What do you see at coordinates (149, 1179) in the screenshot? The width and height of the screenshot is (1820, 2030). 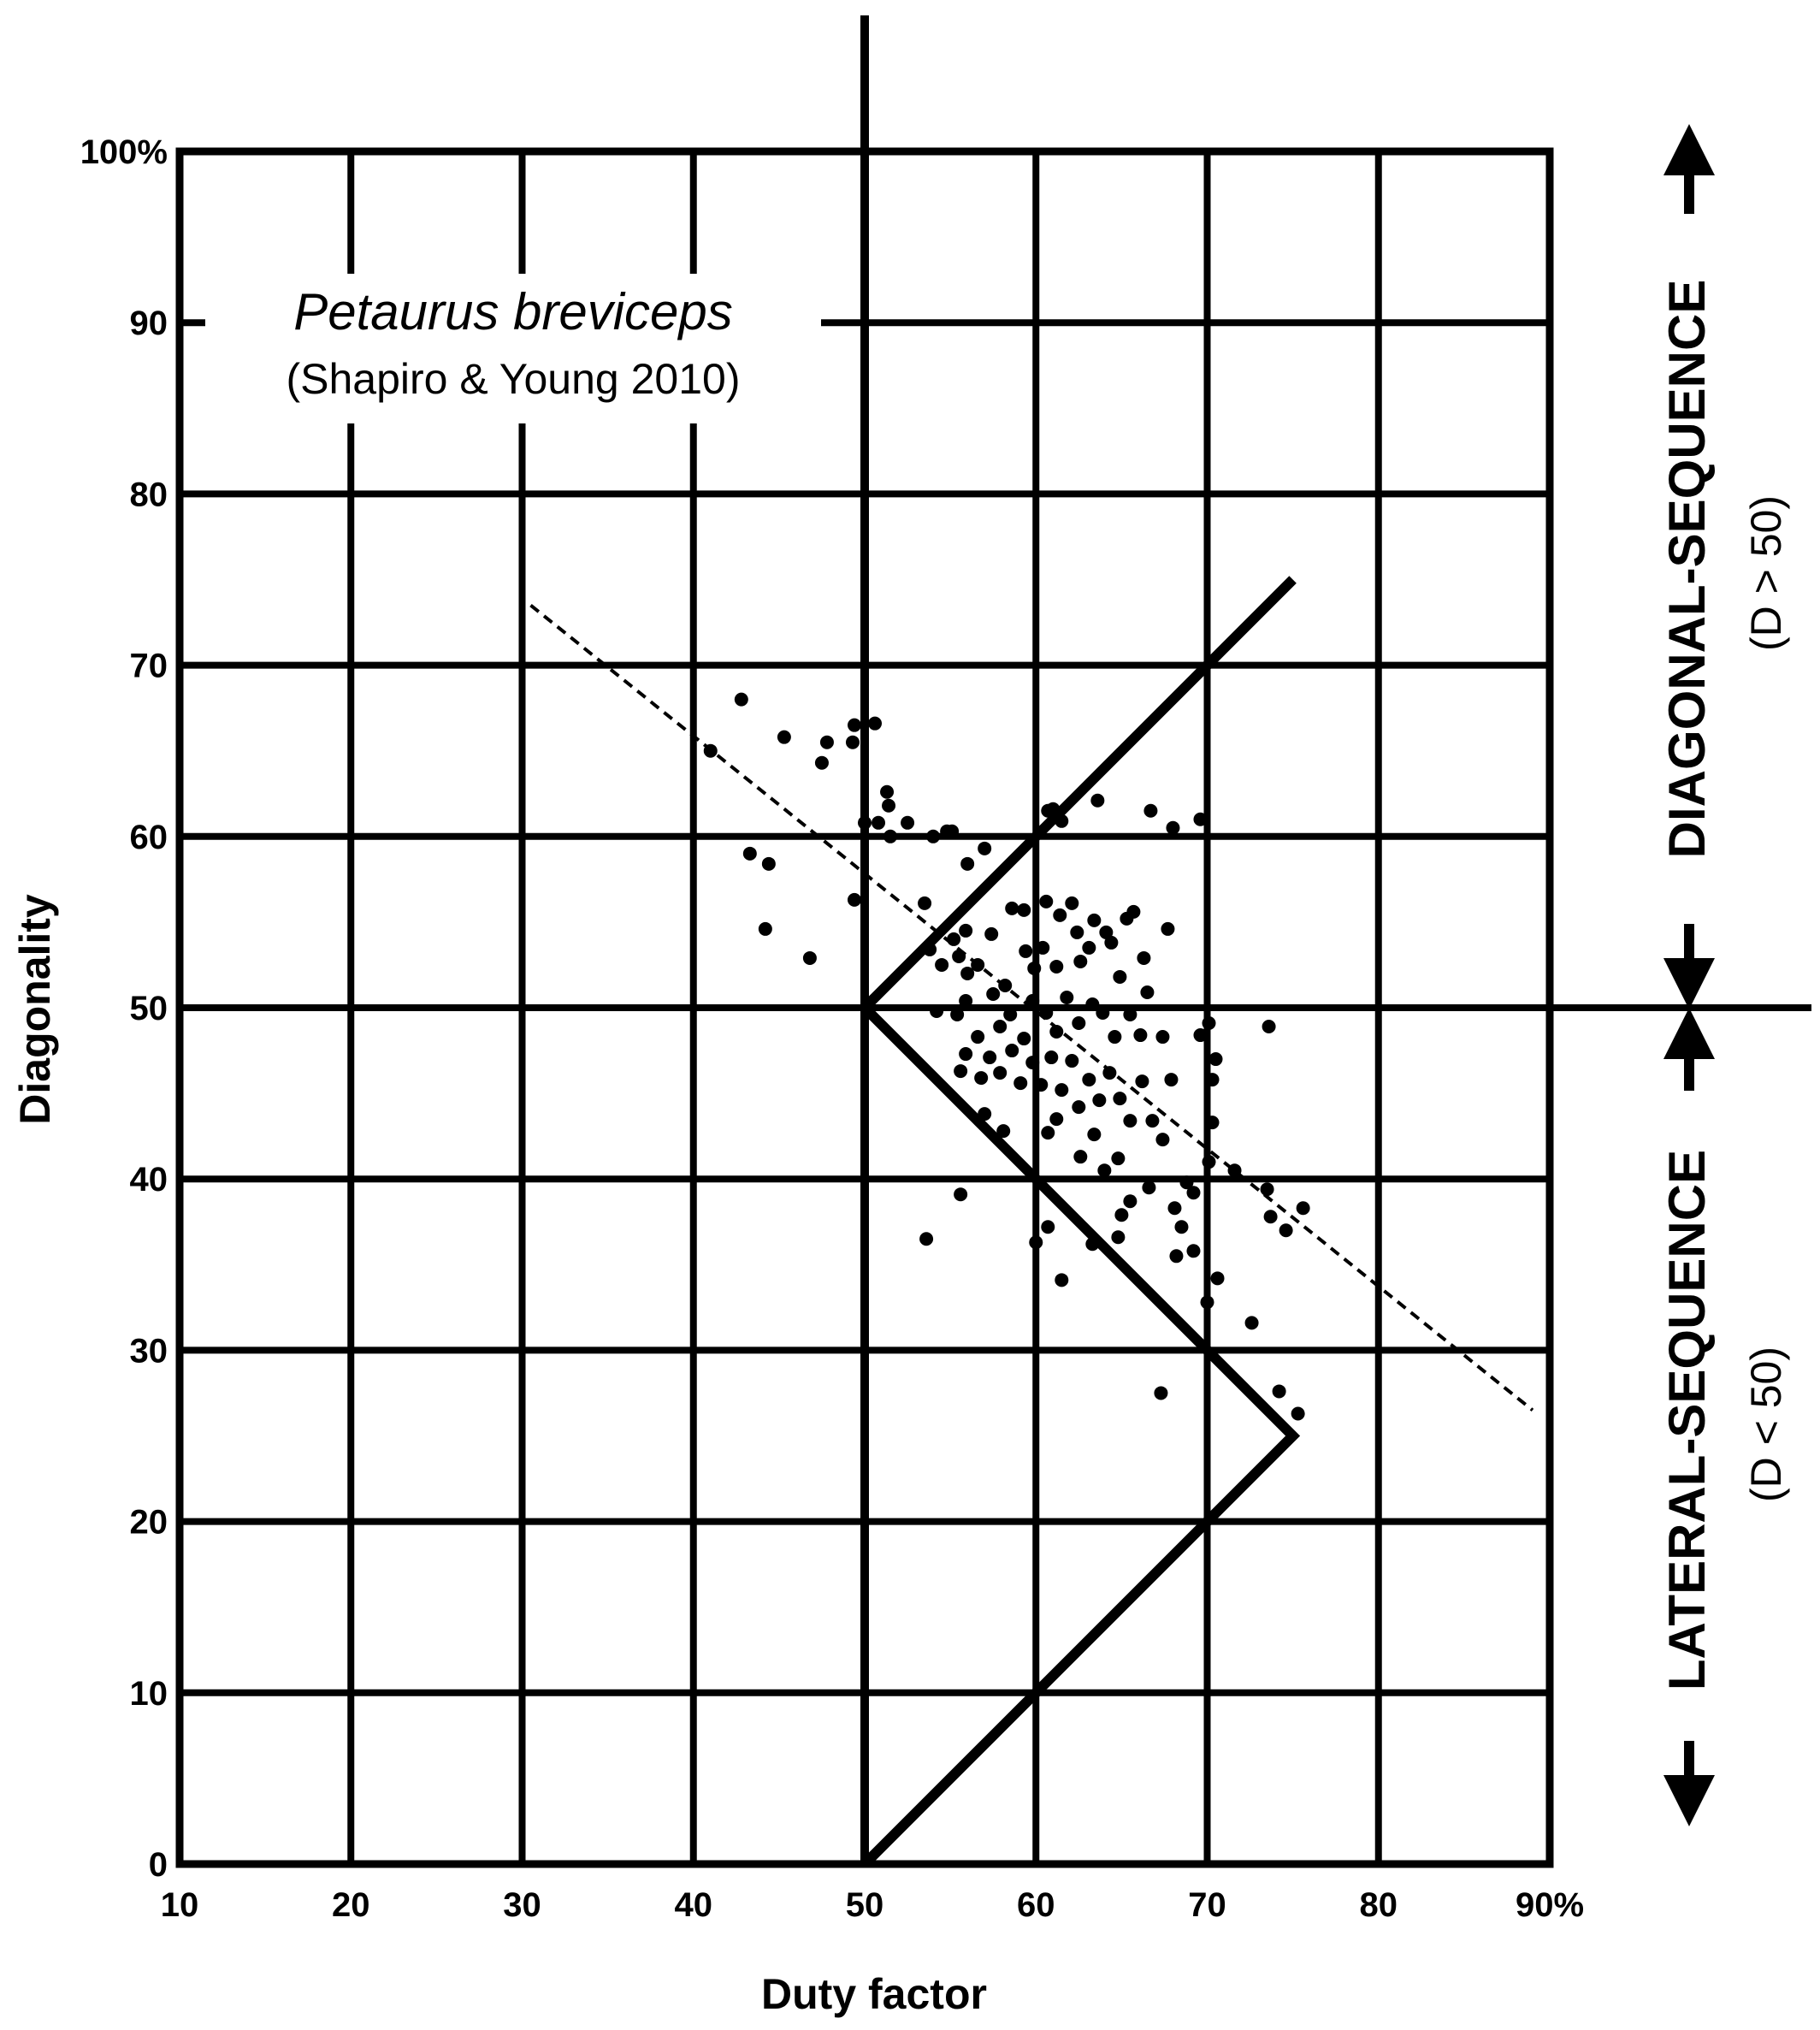 I see `y-tick-label: 40` at bounding box center [149, 1179].